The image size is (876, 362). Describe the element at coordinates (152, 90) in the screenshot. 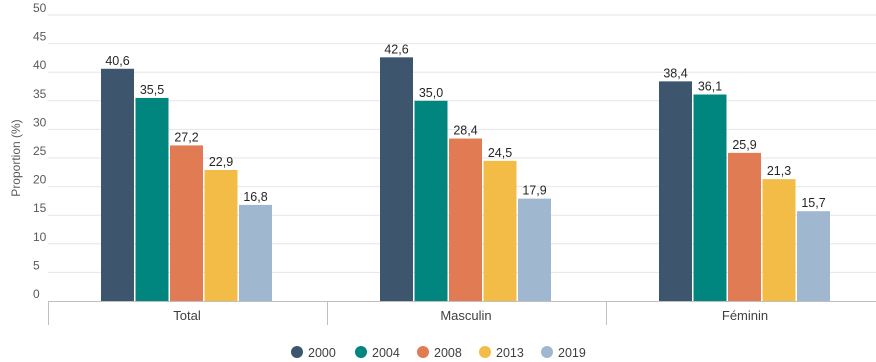

I see `data-label: 35,5` at that location.